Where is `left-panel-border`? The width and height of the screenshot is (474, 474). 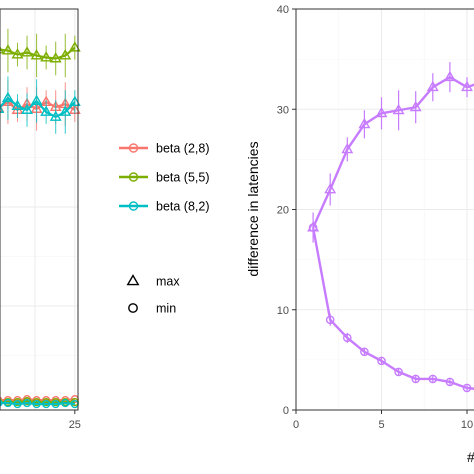
left-panel-border is located at coordinates (39, 209).